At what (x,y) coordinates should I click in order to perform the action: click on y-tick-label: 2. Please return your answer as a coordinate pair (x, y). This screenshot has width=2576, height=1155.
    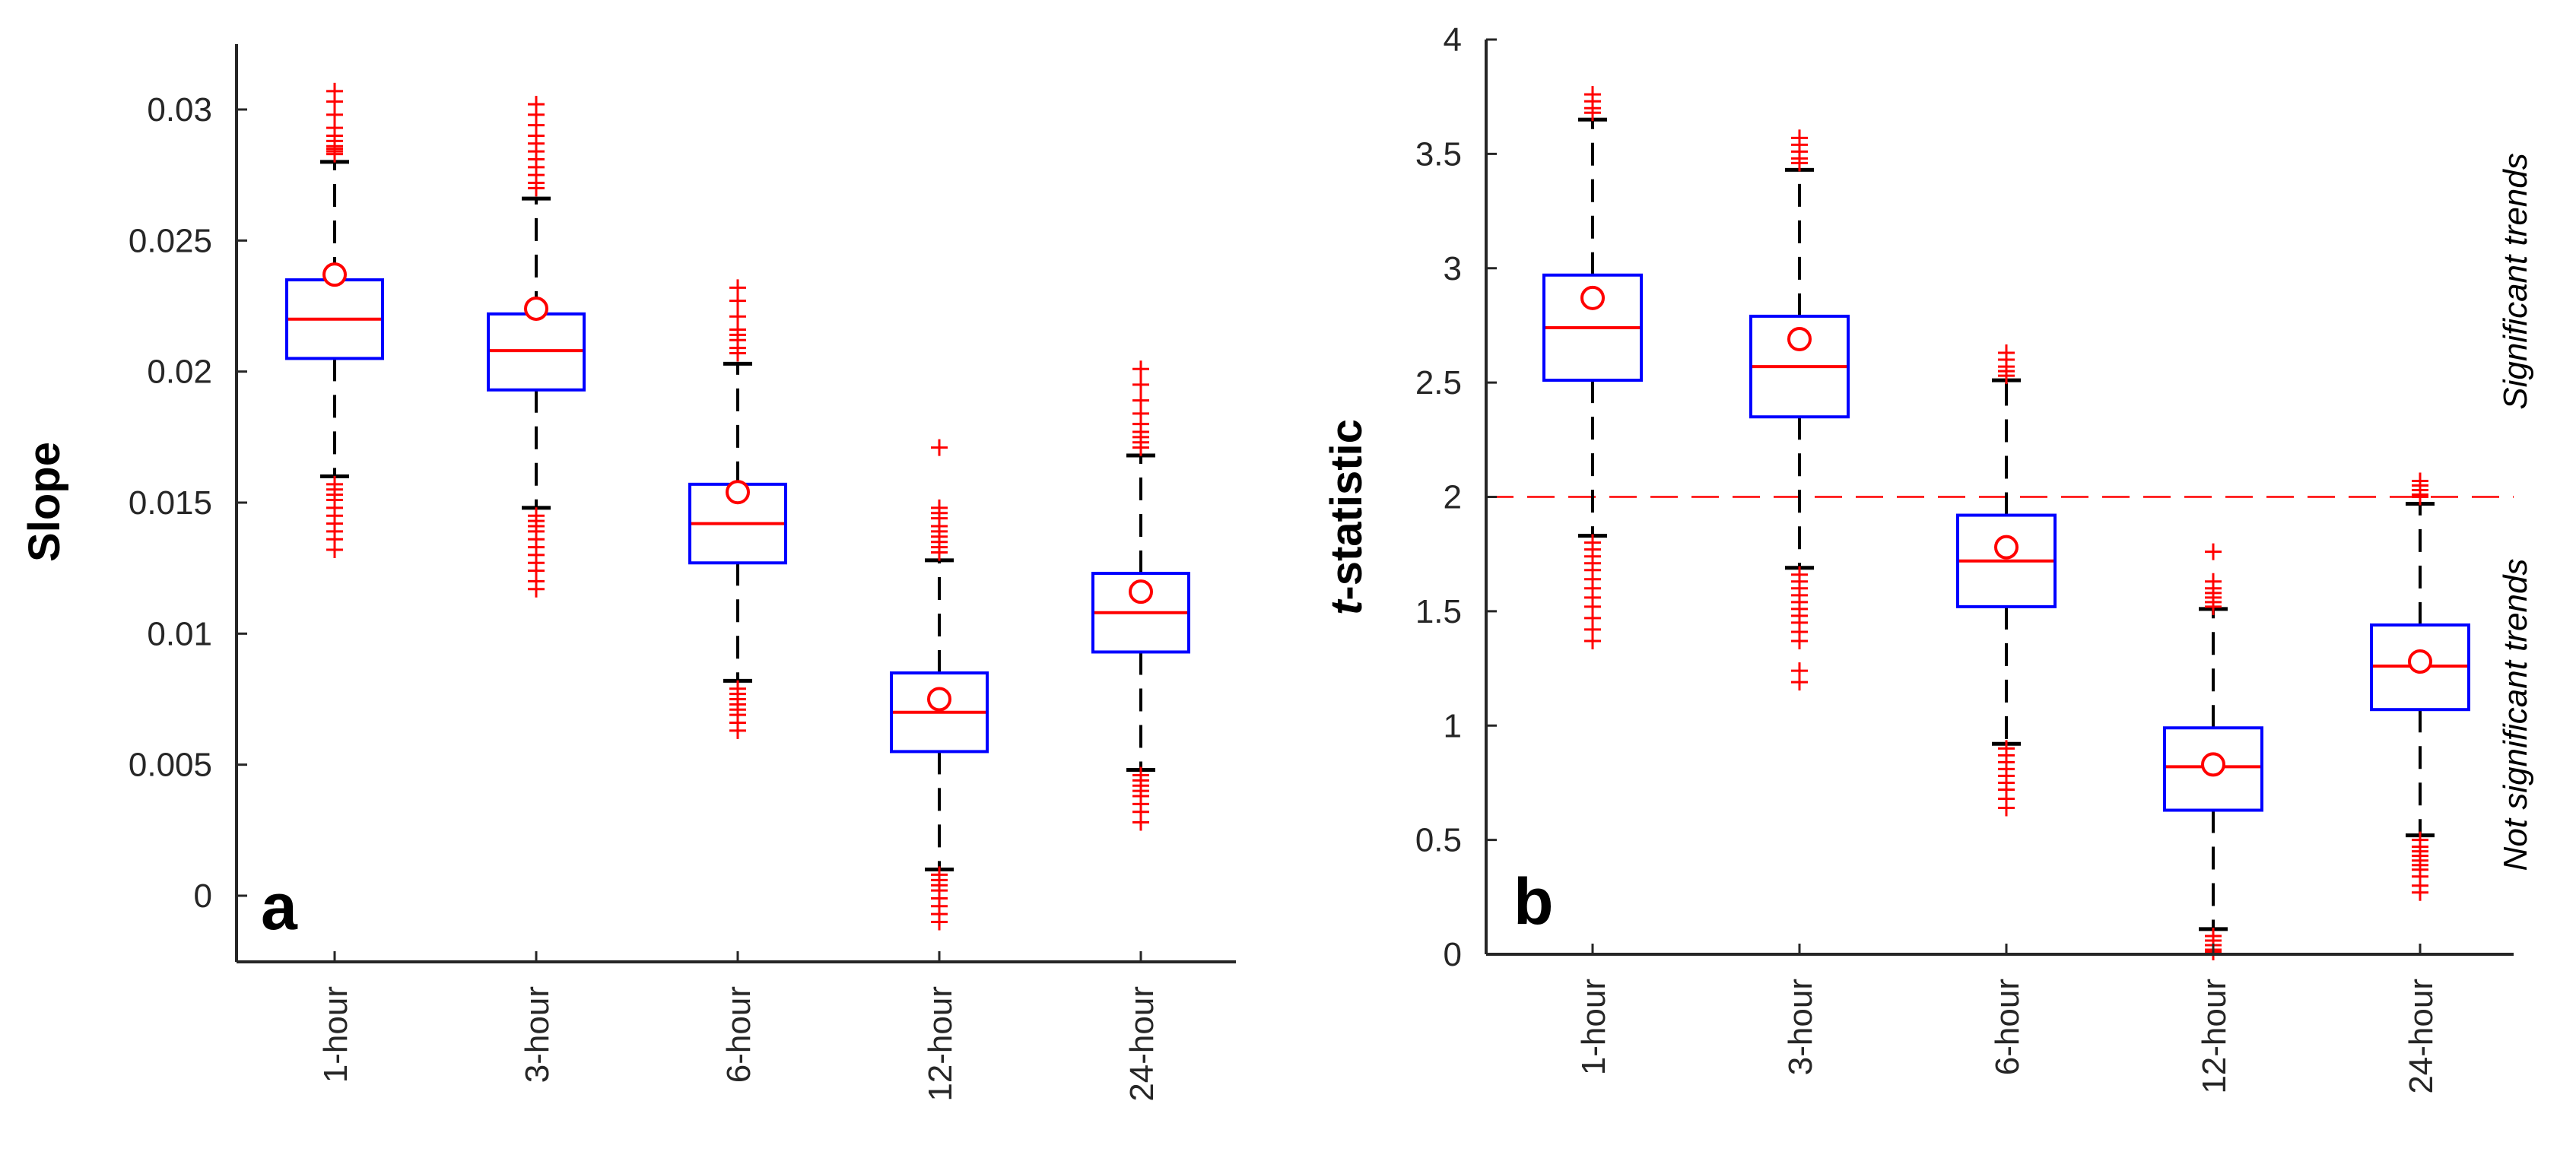
    Looking at the image, I should click on (1453, 497).